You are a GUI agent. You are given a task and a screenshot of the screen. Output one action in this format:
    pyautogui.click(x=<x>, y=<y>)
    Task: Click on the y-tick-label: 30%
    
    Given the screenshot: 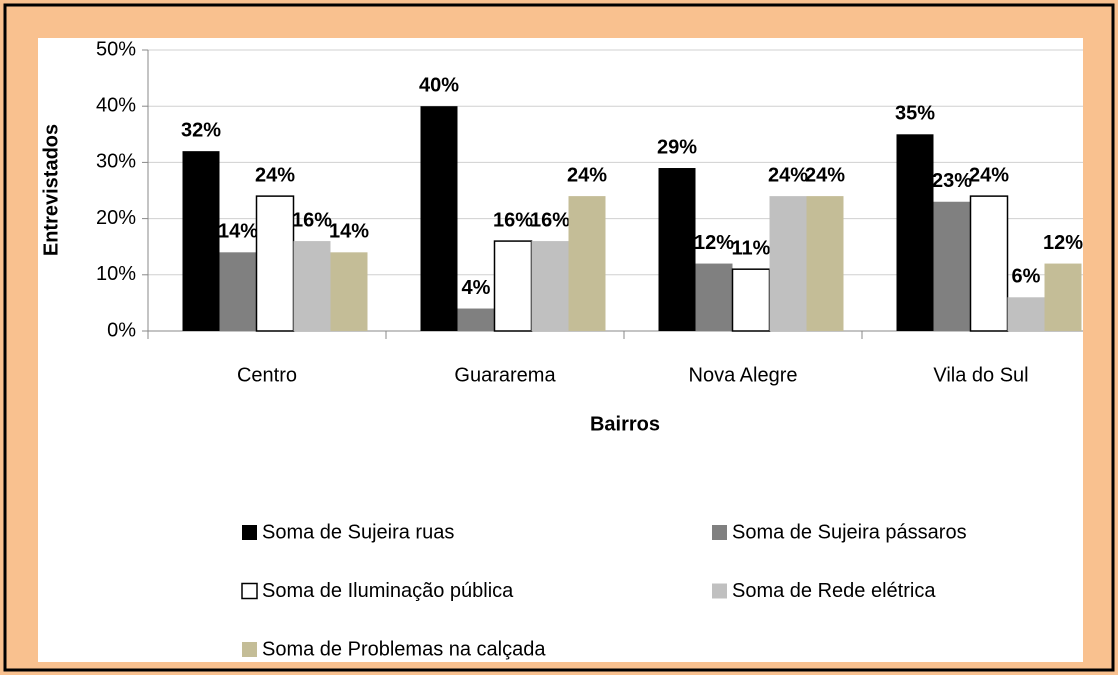 What is the action you would take?
    pyautogui.click(x=116, y=162)
    